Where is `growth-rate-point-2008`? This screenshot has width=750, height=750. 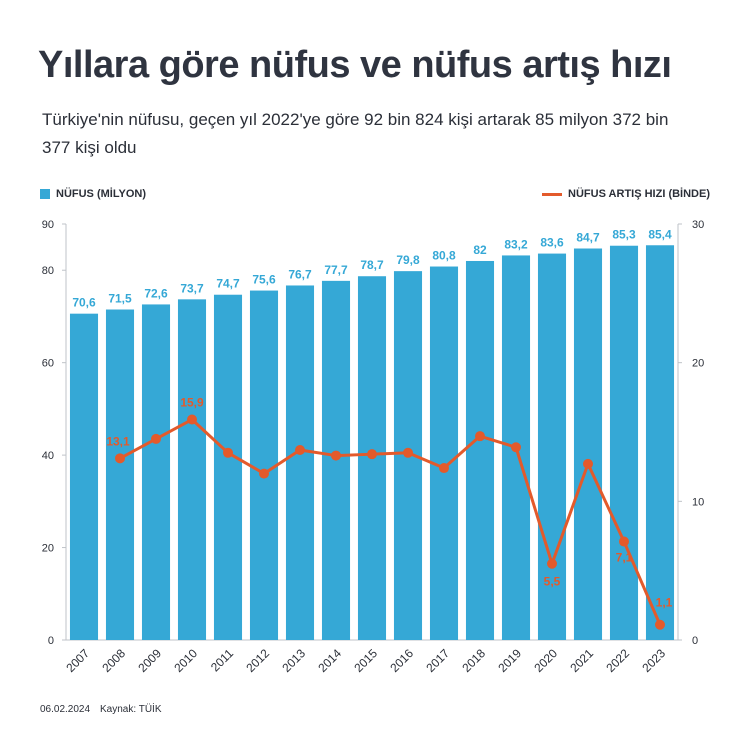 growth-rate-point-2008 is located at coordinates (120, 458).